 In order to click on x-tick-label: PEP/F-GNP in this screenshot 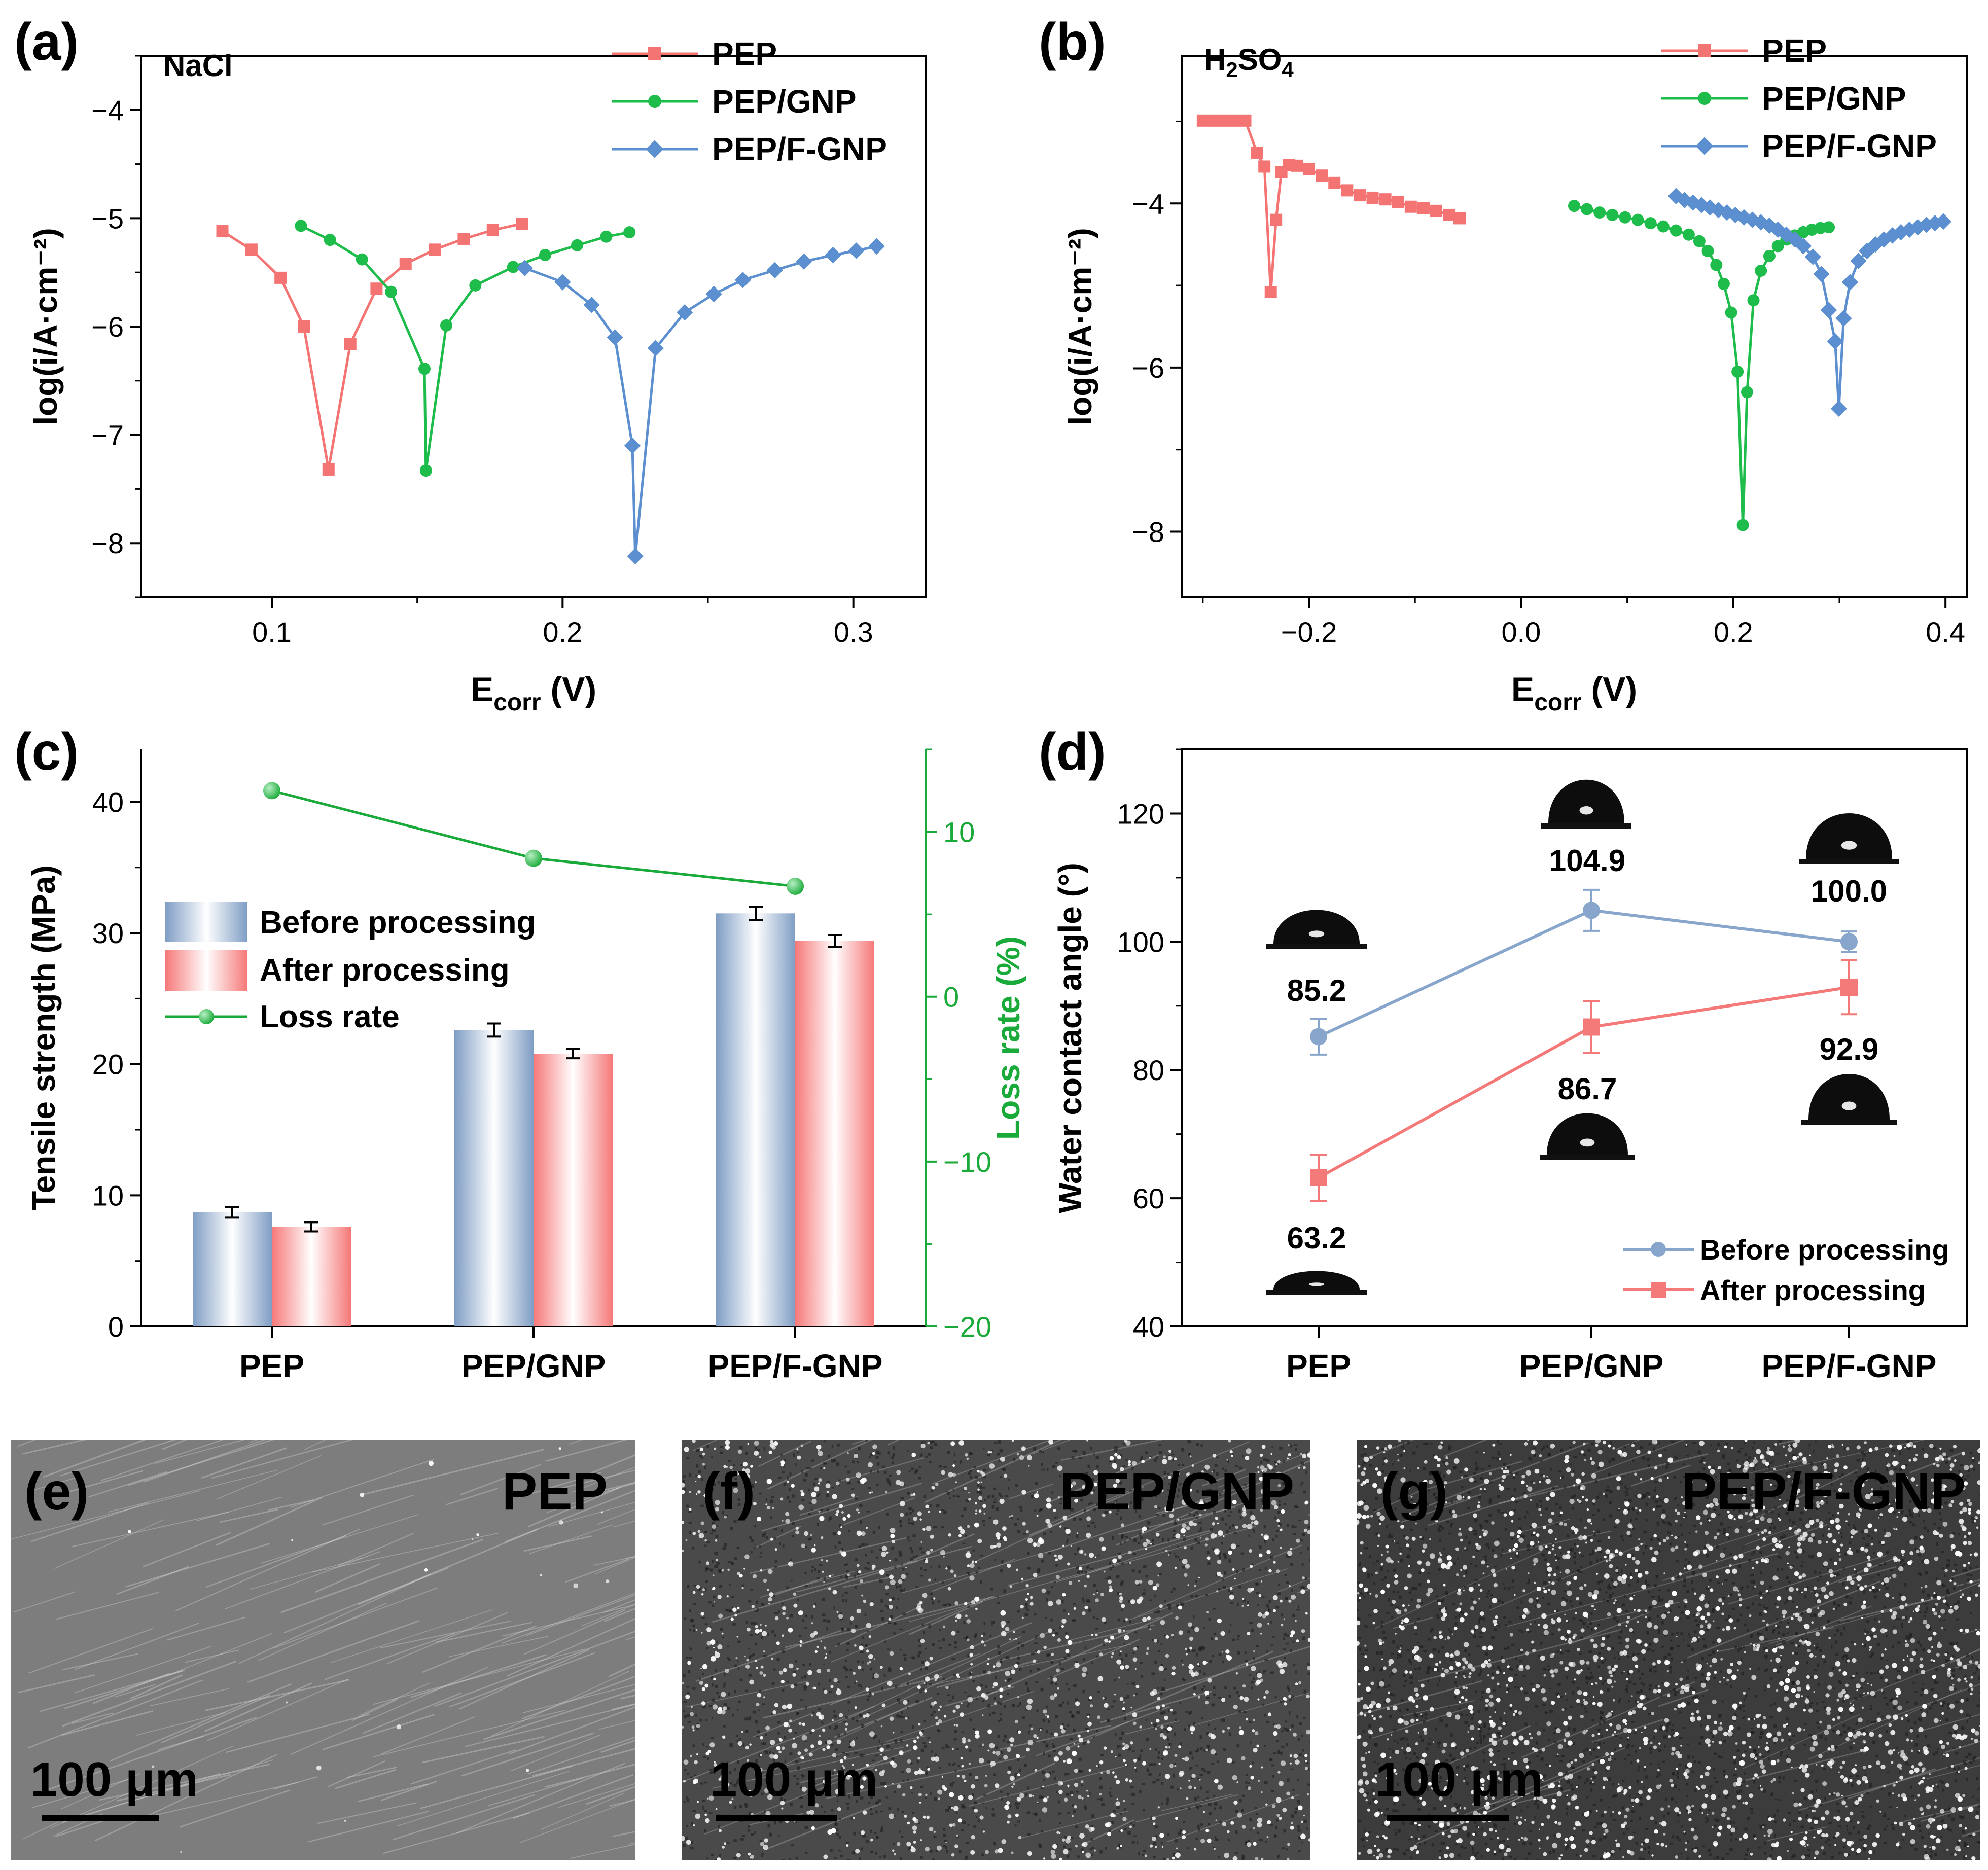, I will do `click(1849, 1366)`.